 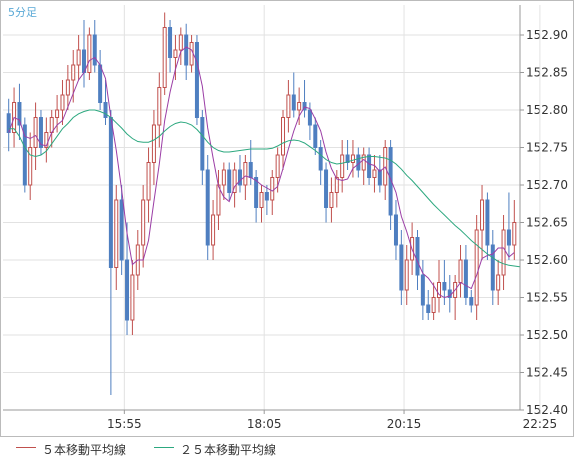 What do you see at coordinates (264, 424) in the screenshot?
I see `x-tick-label: 18:05` at bounding box center [264, 424].